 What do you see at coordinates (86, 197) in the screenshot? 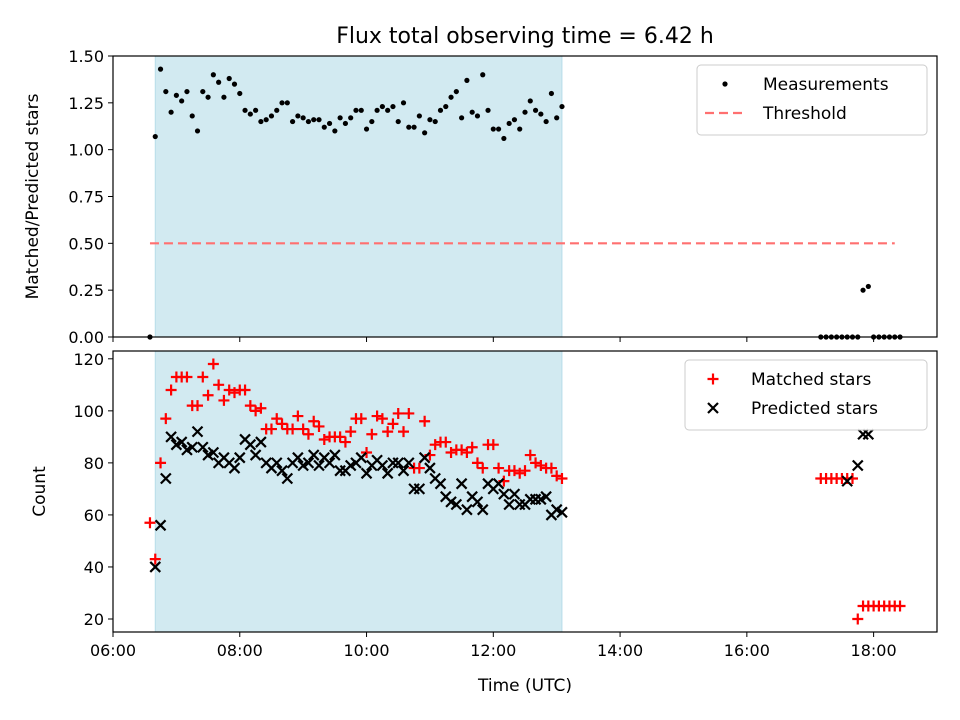
I see `y-tick-label: 0.75` at bounding box center [86, 197].